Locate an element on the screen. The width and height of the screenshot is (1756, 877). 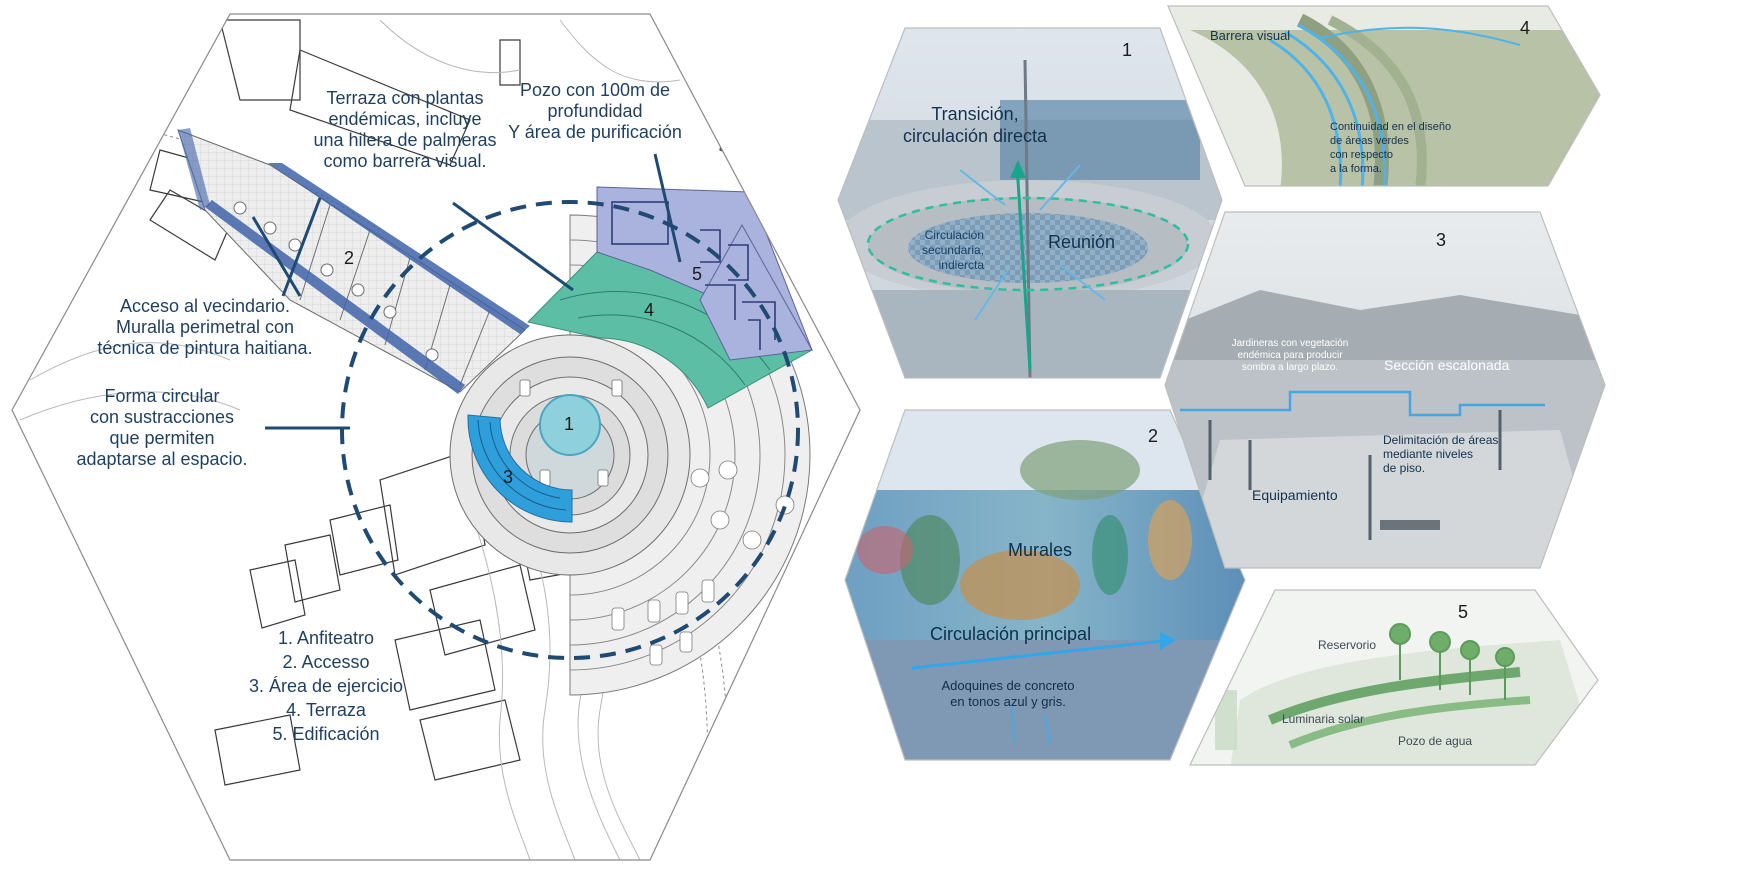
label-line: como barrera visual. is located at coordinates (405, 161).